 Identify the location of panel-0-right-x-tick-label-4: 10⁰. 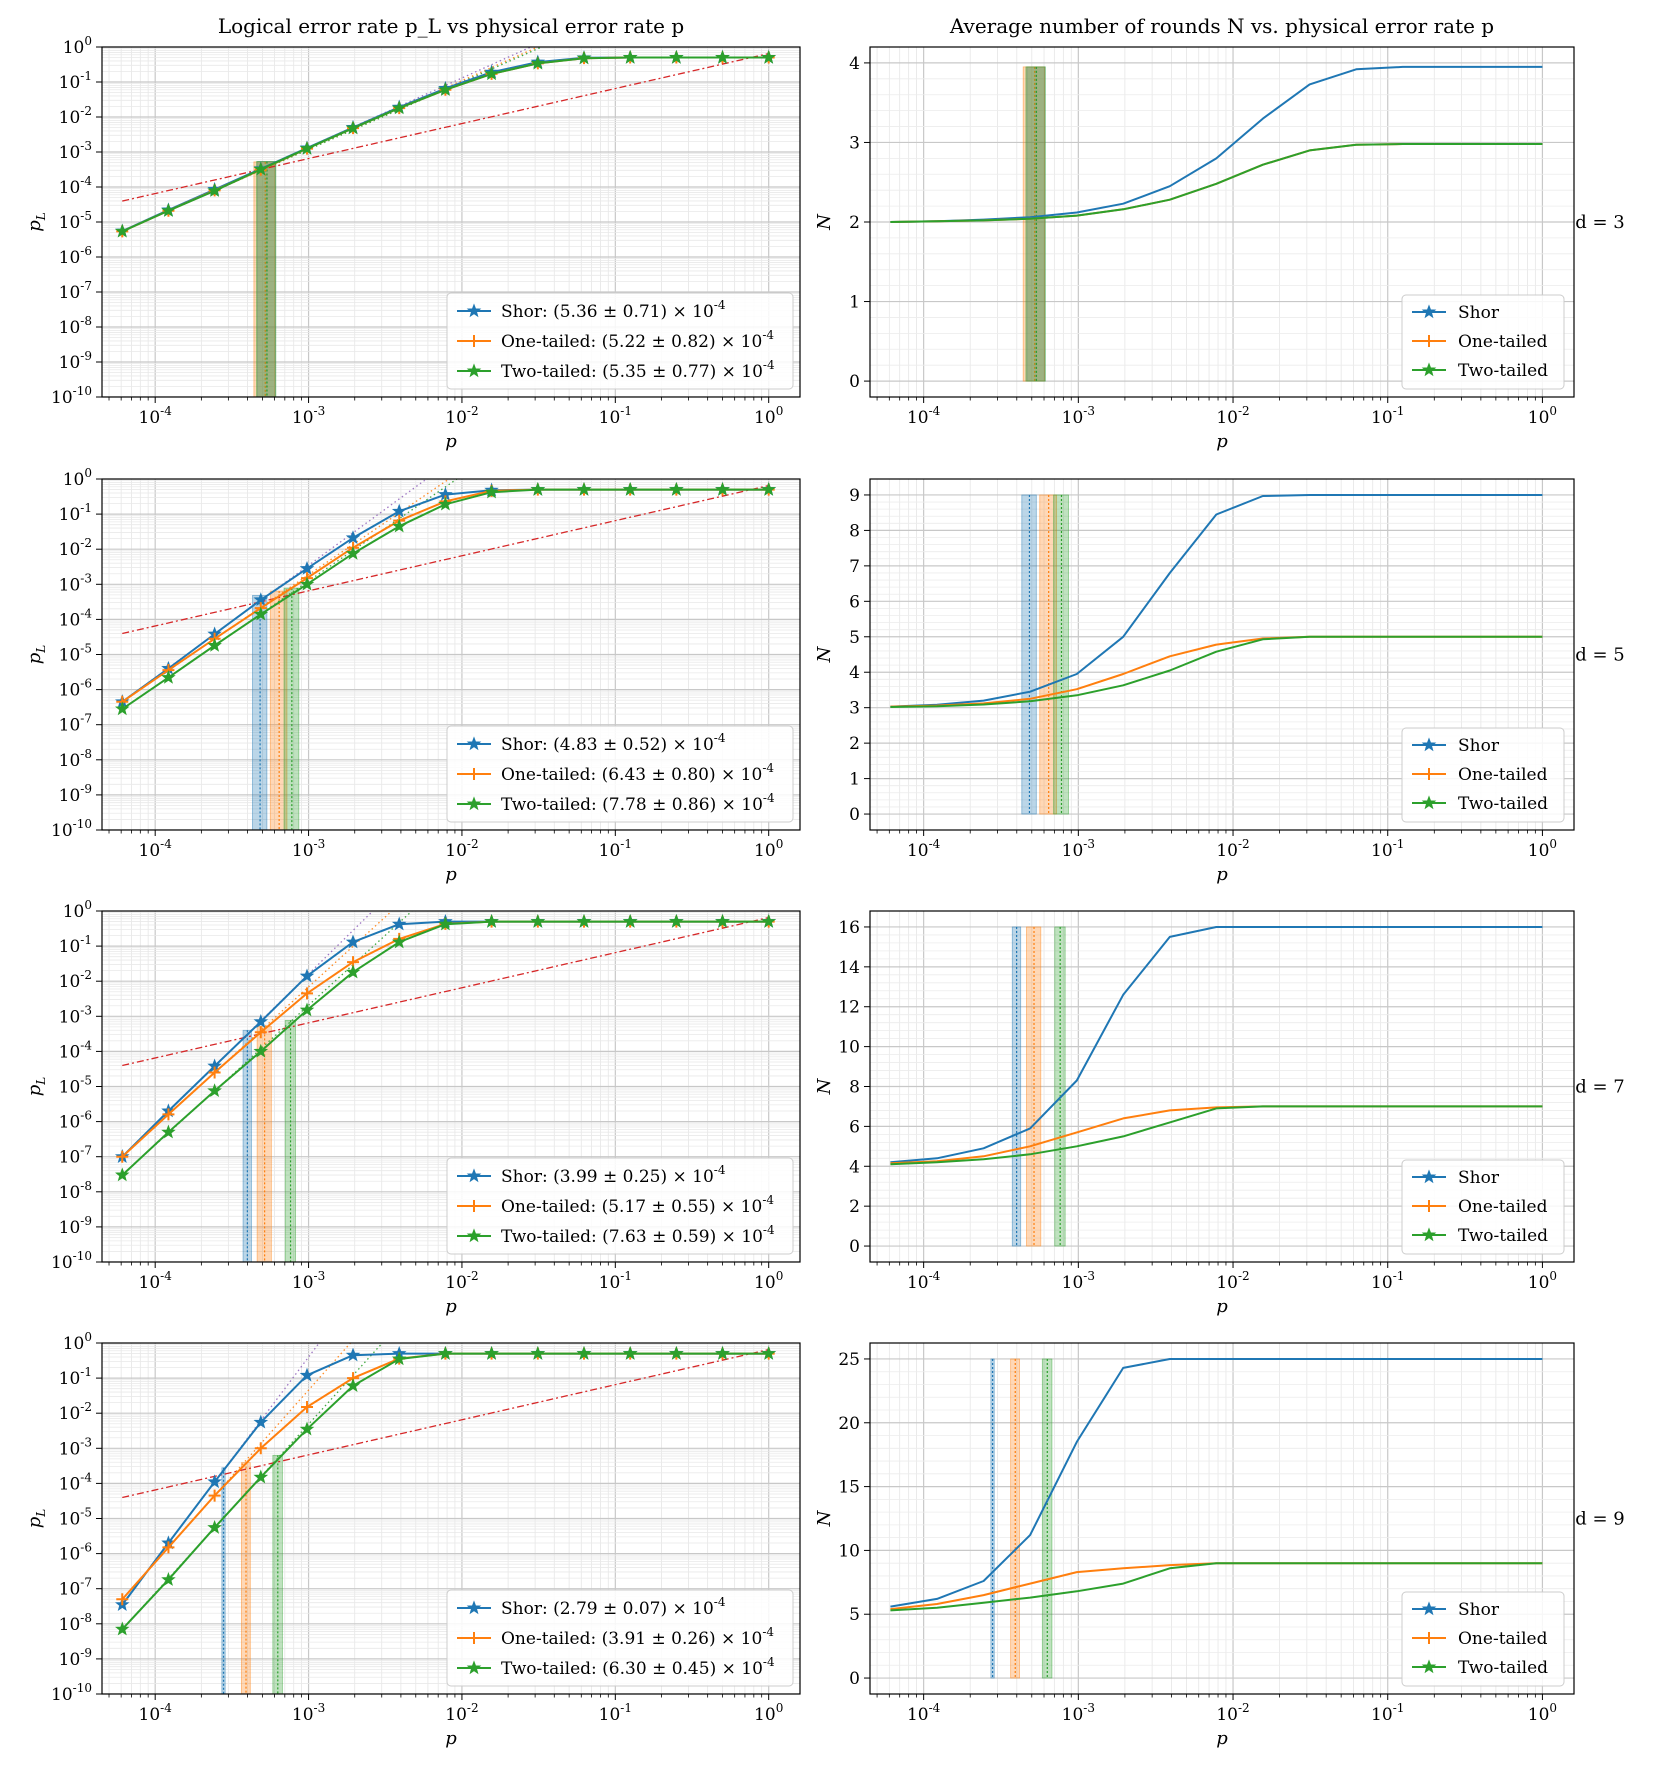
(1542, 416).